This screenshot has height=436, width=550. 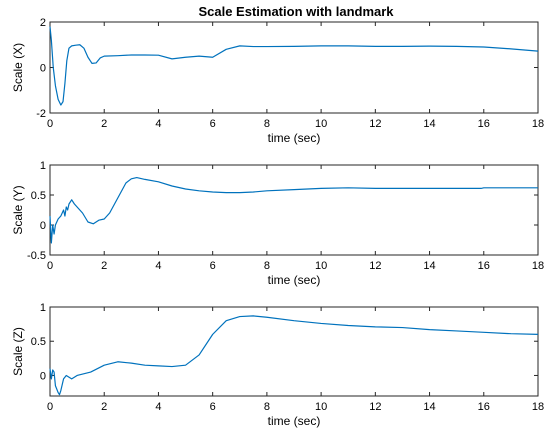 I want to click on series-line-scale-y, so click(x=293, y=210).